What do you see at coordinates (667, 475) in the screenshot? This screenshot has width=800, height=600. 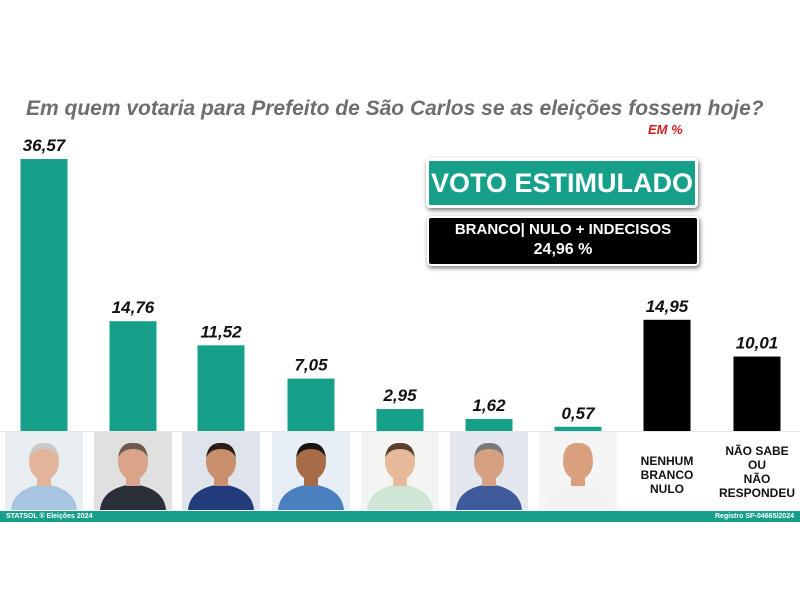 I see `category-label-8: NENHUM BRANCO NULO` at bounding box center [667, 475].